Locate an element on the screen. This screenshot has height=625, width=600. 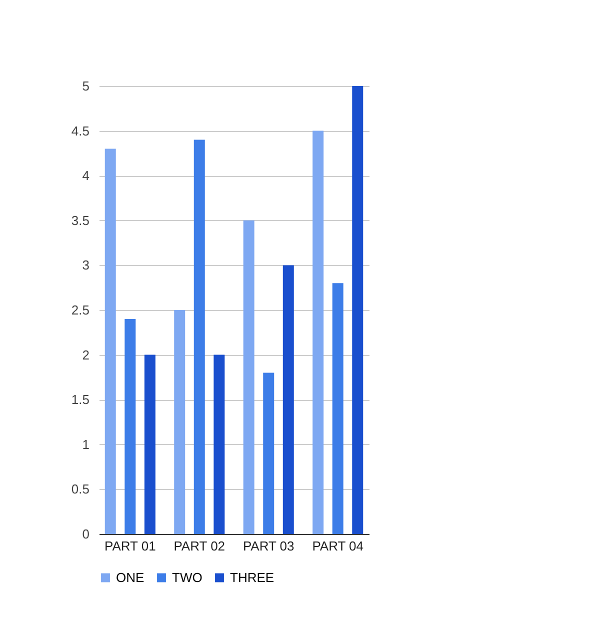
y-tick-label: 0 is located at coordinates (86, 534).